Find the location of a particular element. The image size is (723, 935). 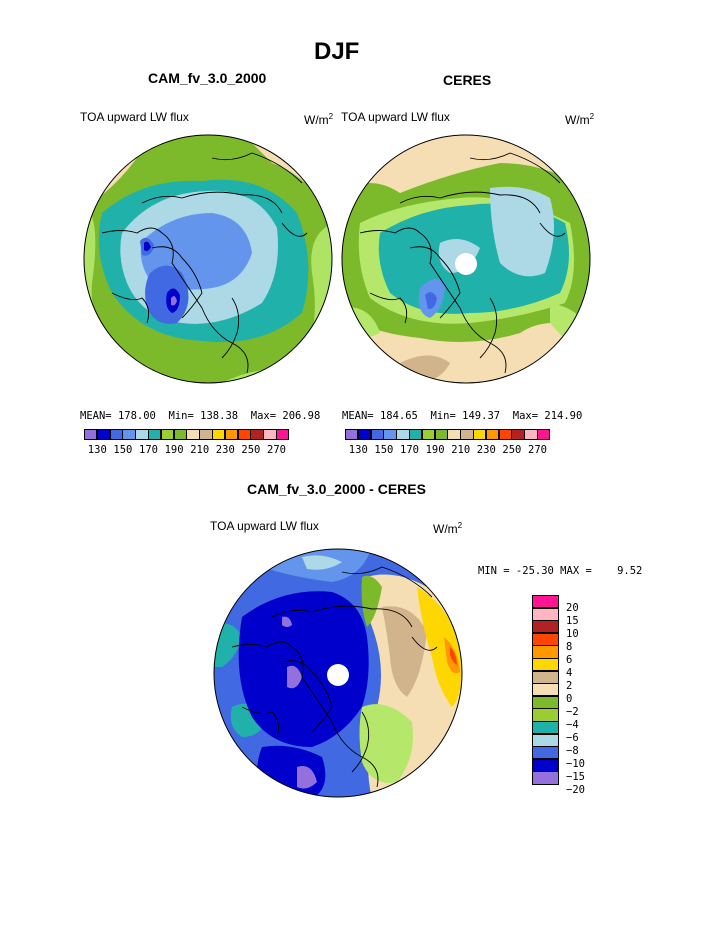

panel1-colorbar-labels: 130 150 170 190 210 230 250 270 is located at coordinates (209, 451).